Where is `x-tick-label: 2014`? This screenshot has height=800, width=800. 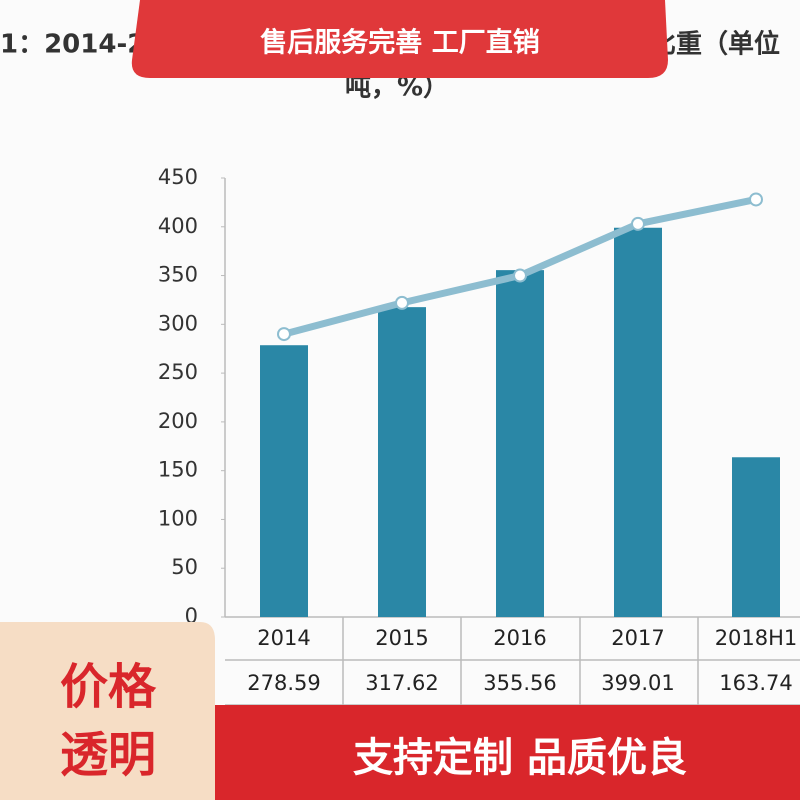 x-tick-label: 2014 is located at coordinates (283, 638).